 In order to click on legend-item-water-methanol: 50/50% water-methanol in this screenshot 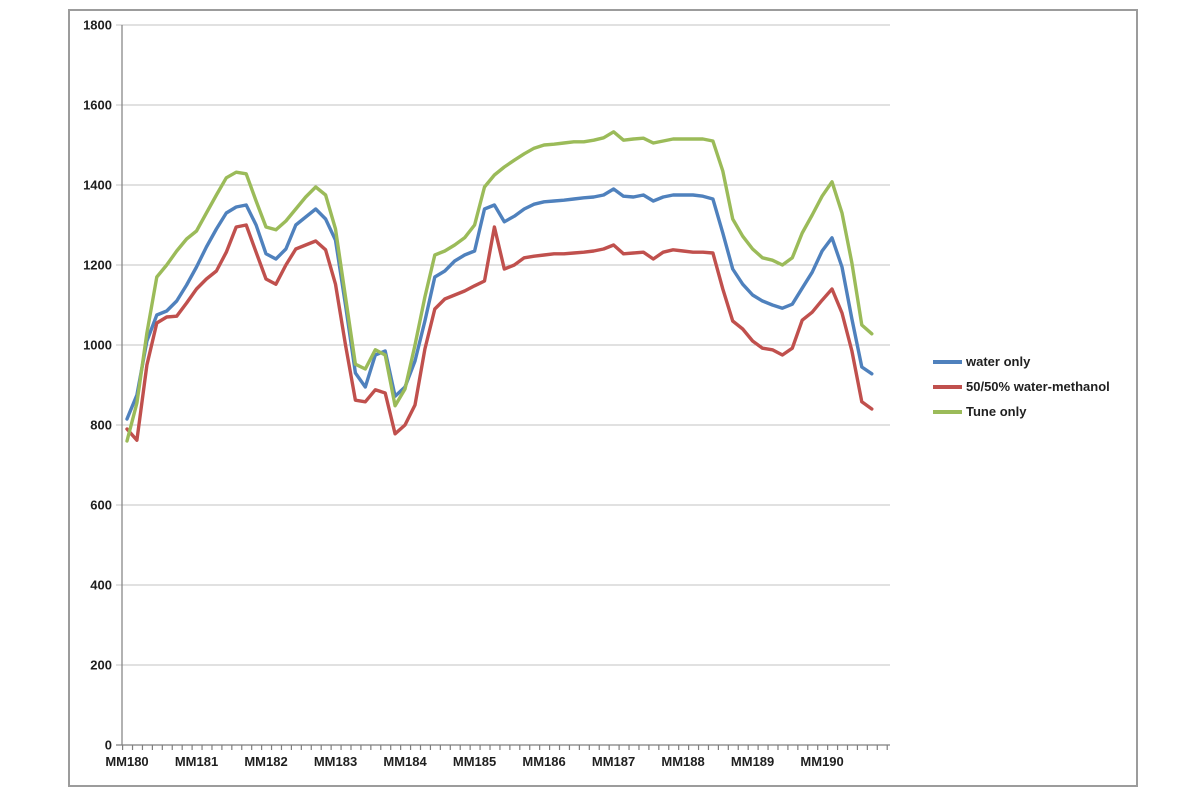, I will do `click(1021, 386)`.